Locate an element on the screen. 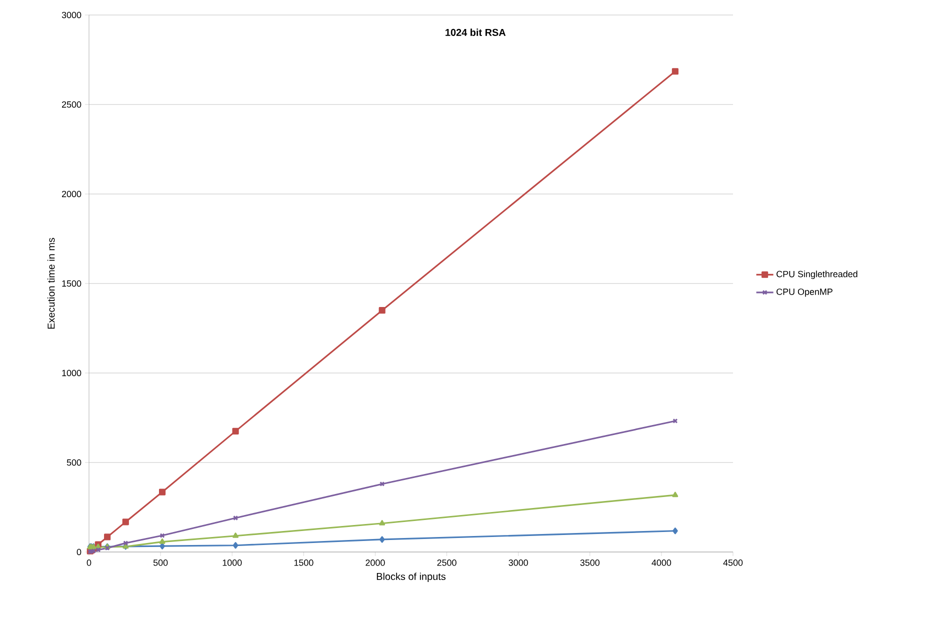 The width and height of the screenshot is (948, 618). text: 1024 bit RSA is located at coordinates (476, 32).